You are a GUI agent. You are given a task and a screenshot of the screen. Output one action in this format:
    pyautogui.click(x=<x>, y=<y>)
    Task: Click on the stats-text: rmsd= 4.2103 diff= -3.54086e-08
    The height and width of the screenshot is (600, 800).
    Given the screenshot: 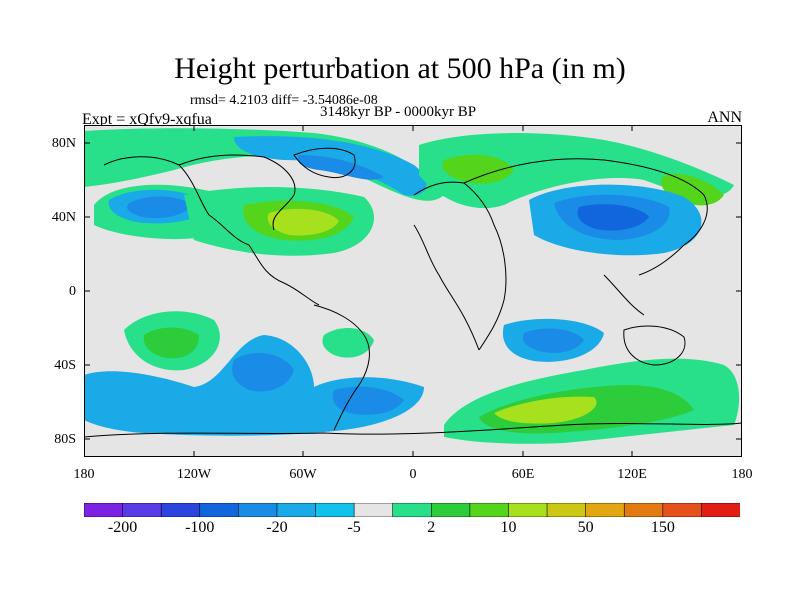 What is the action you would take?
    pyautogui.click(x=284, y=100)
    